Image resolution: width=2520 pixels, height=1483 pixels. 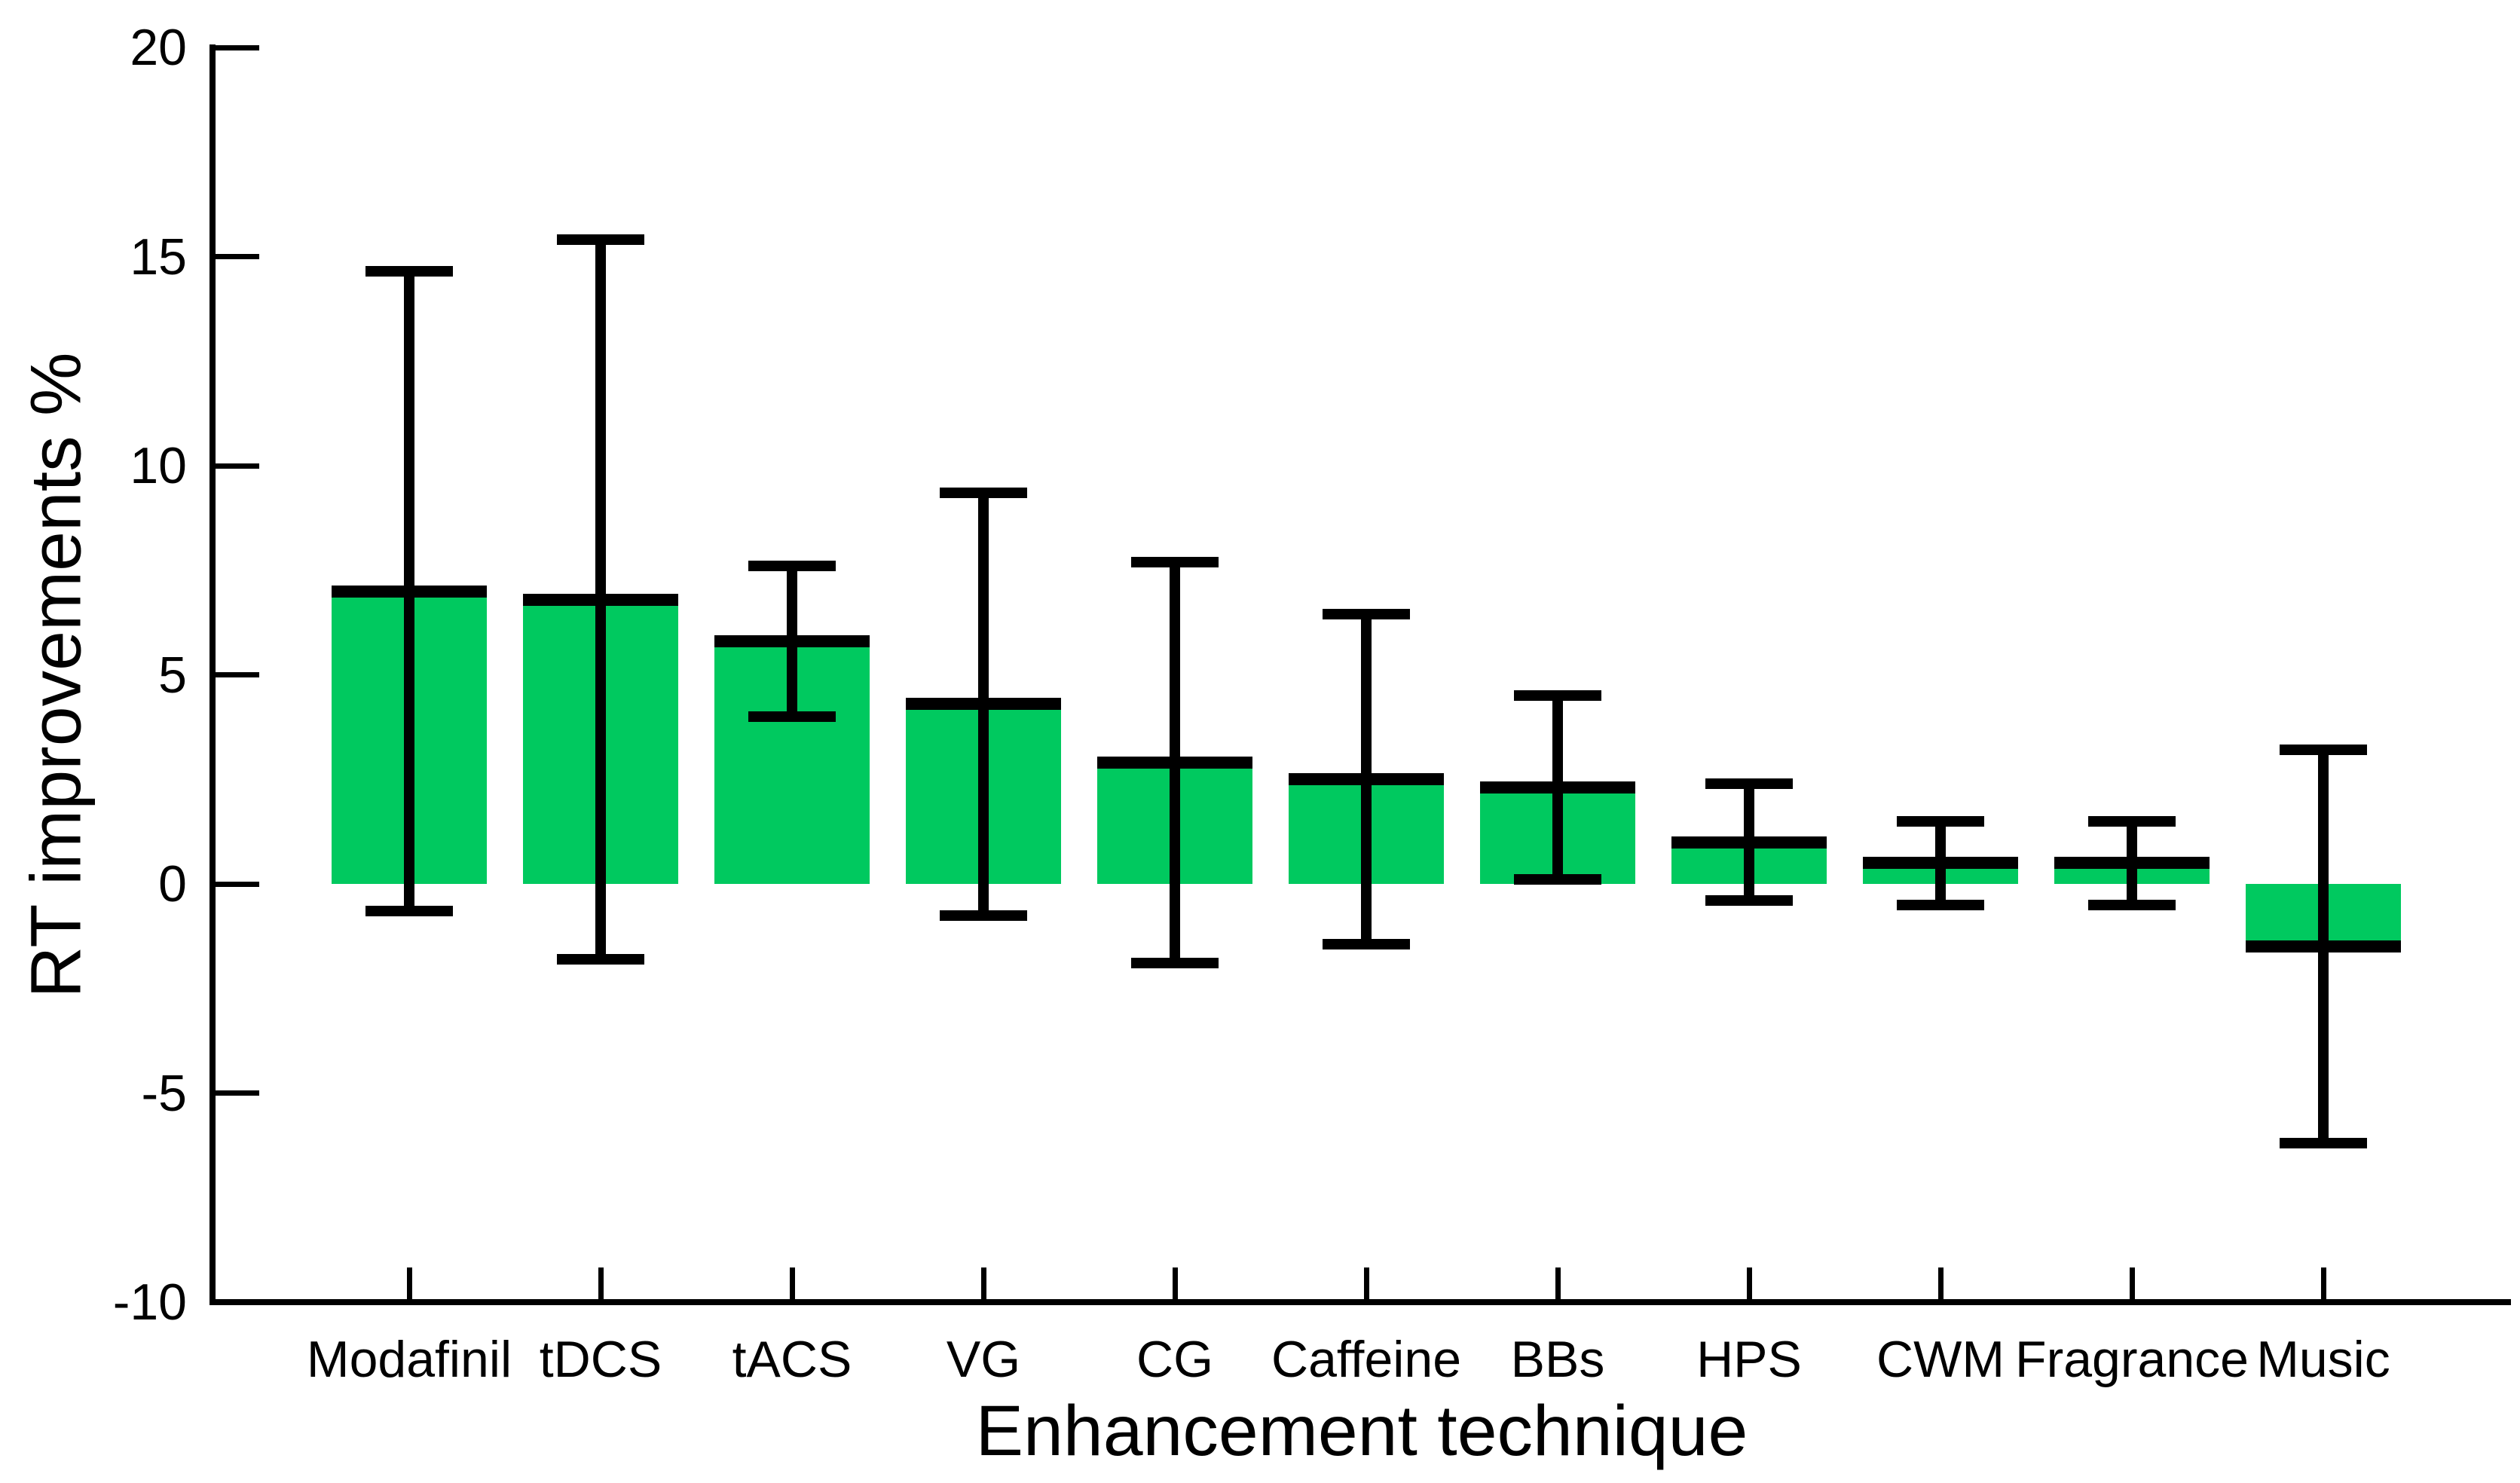 I want to click on error-bar-cap-upper-tacs, so click(x=792, y=566).